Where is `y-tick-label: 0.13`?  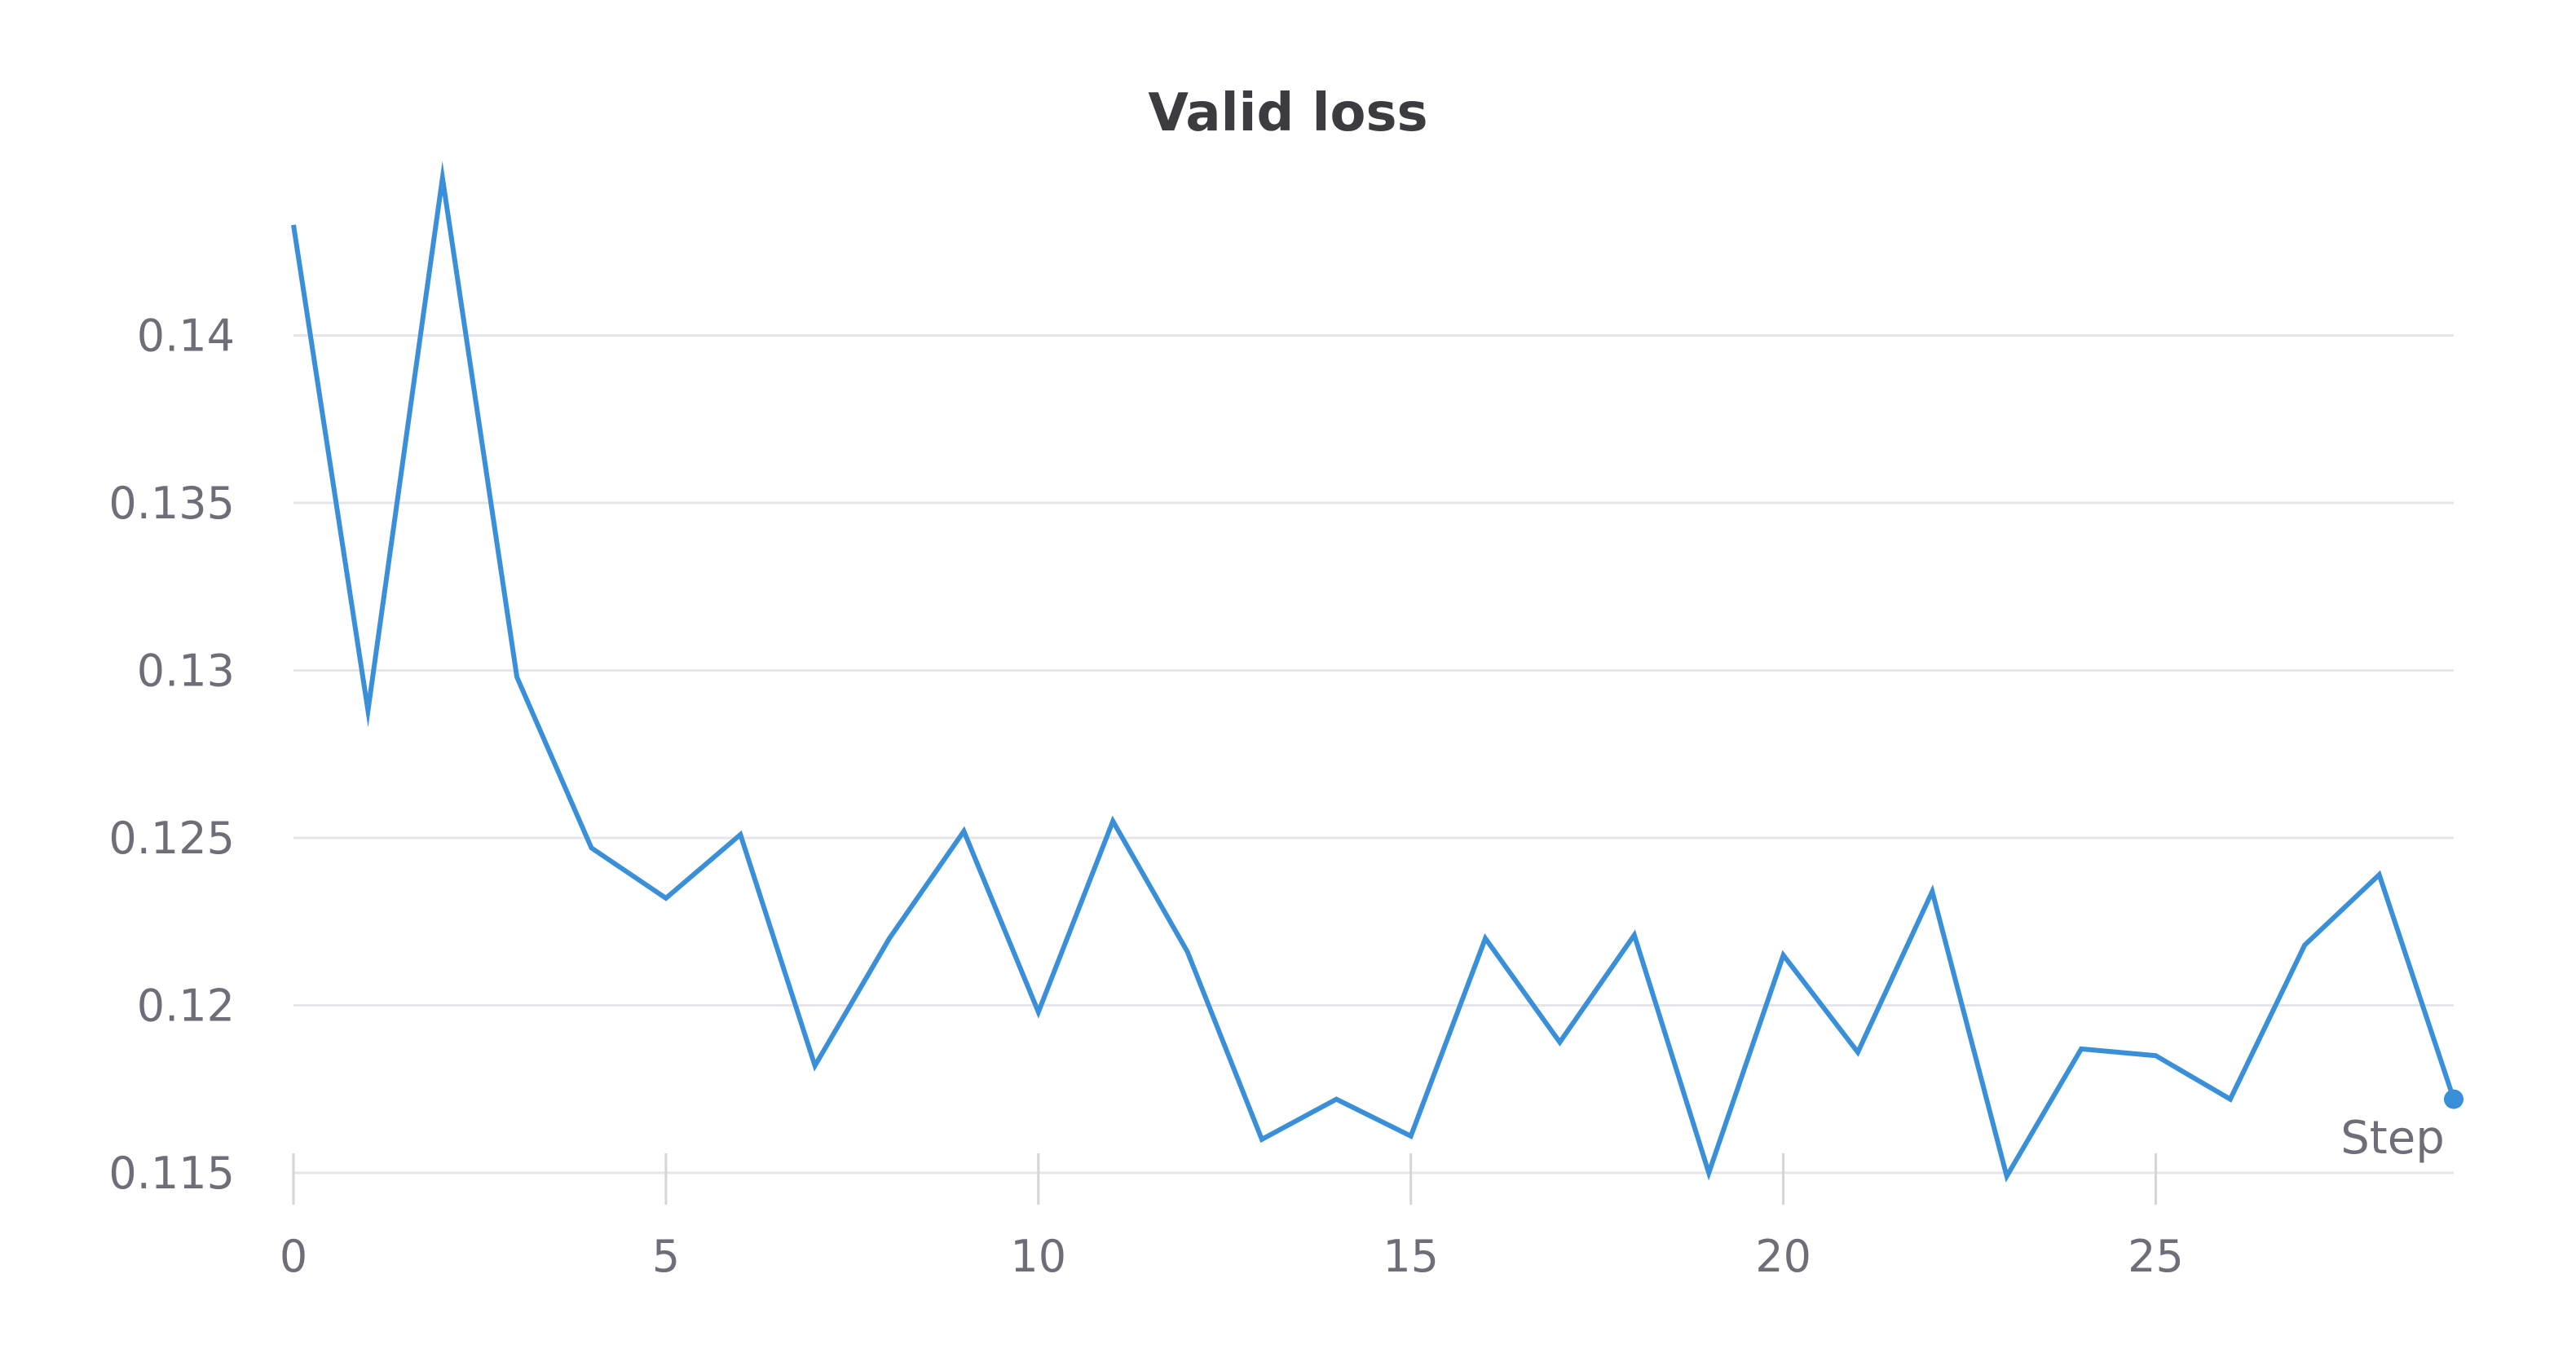 y-tick-label: 0.13 is located at coordinates (186, 671).